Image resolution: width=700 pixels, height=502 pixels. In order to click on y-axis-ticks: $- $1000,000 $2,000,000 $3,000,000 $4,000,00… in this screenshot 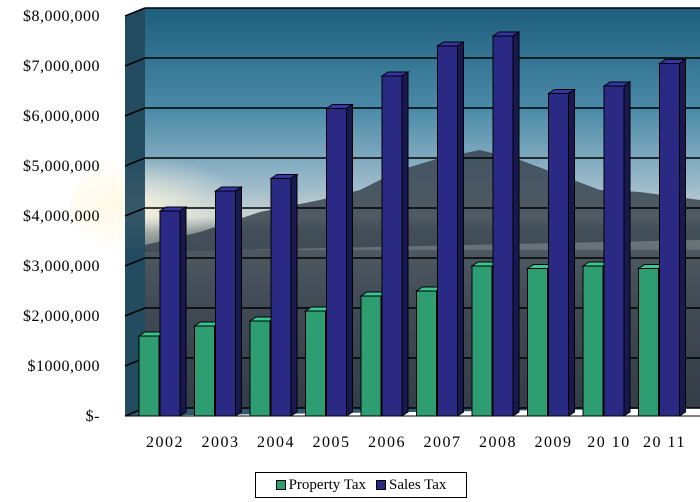, I will do `click(61, 216)`.